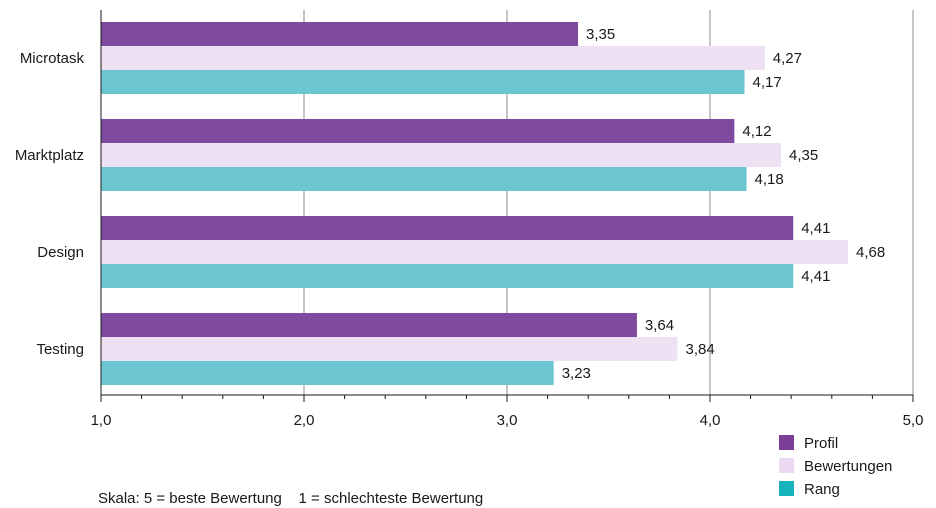 This screenshot has width=936, height=508. I want to click on x-tick-label: 2,0, so click(304, 420).